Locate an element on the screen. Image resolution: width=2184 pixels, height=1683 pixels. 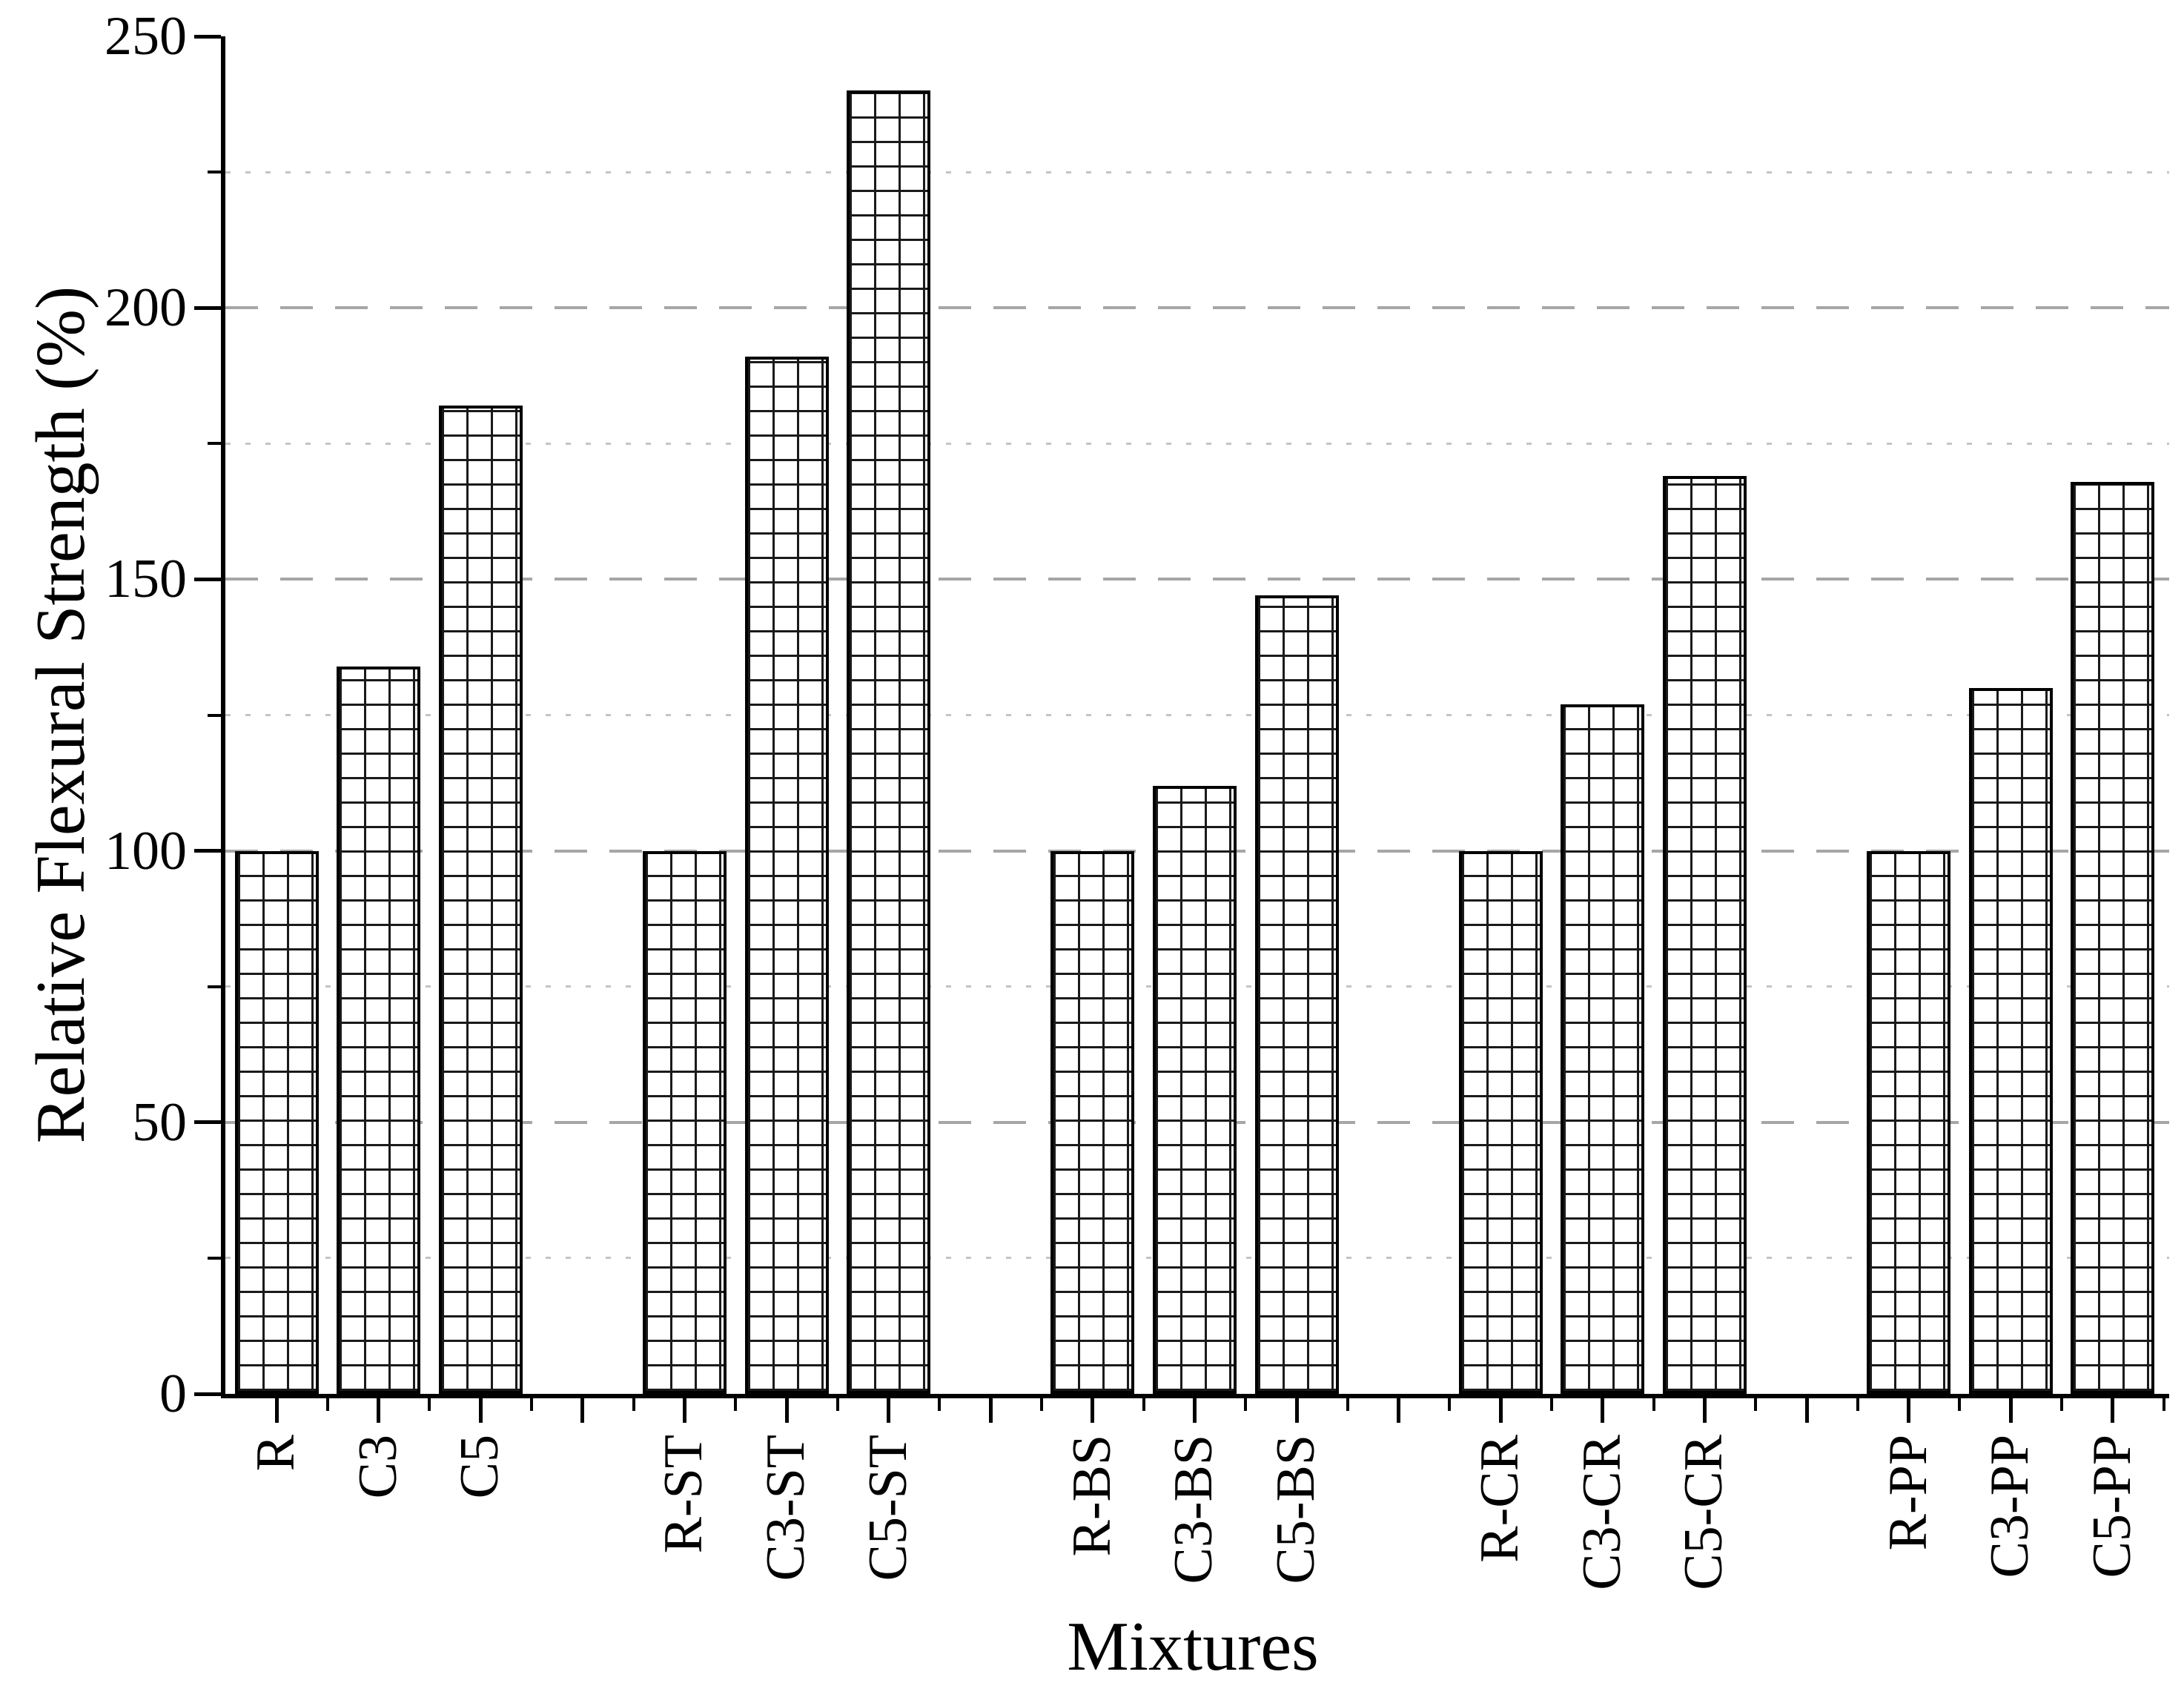
bar-R-ST is located at coordinates (685, 1122).